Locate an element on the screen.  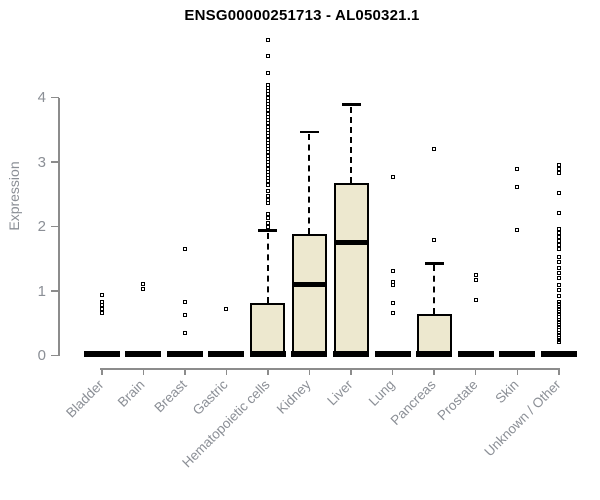
y-axis-line is located at coordinates (59, 226).